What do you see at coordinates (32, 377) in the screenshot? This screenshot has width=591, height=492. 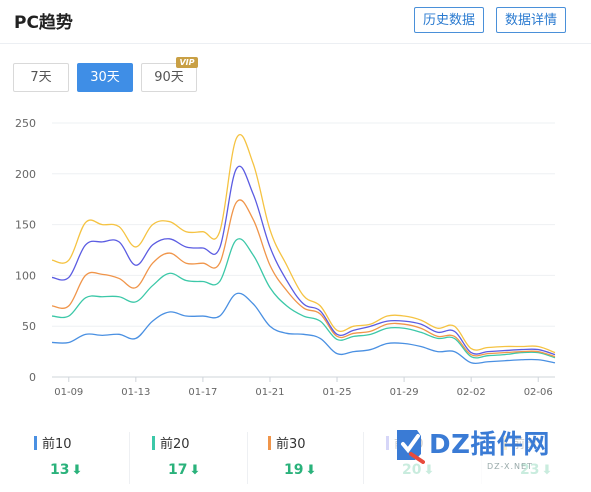 I see `y-tick-label: 0` at bounding box center [32, 377].